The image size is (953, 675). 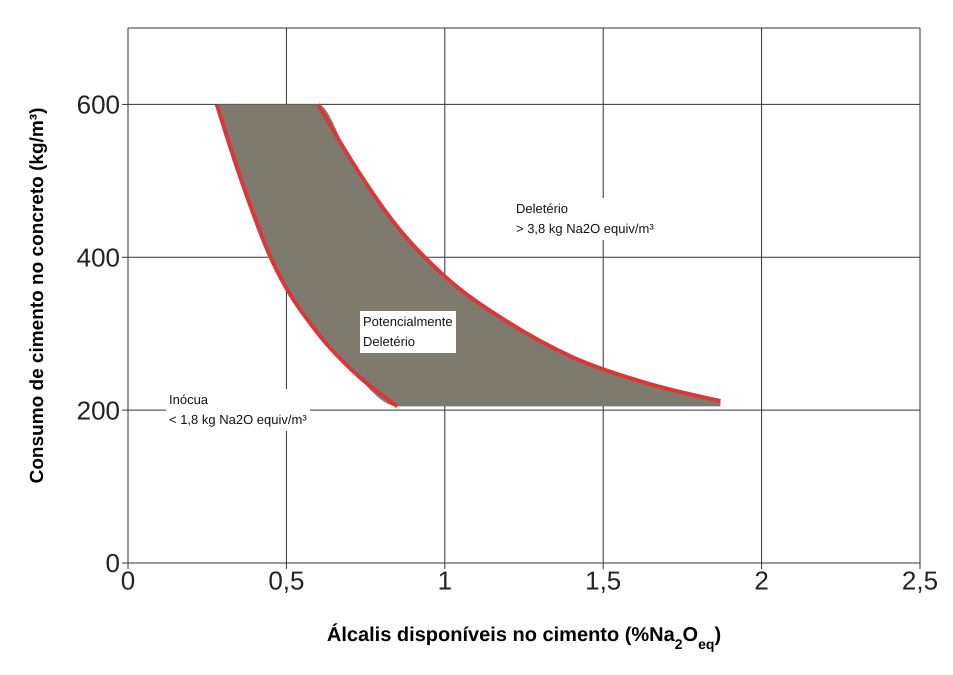 I want to click on annotation: Inócua < 1,8 kg Na2O equiv/m³, so click(x=238, y=410).